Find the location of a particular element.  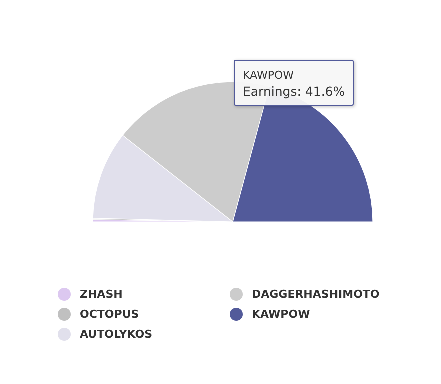

legend-label: AUTOLYKOS is located at coordinates (116, 334).